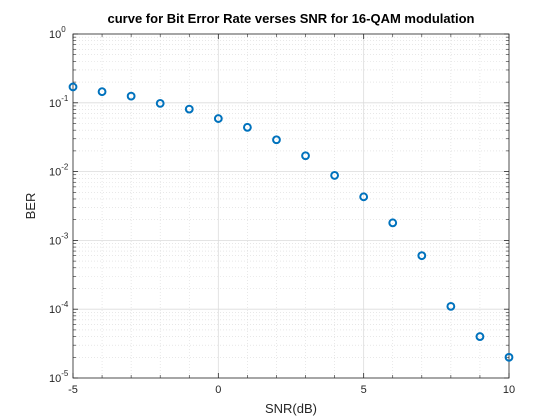 The width and height of the screenshot is (560, 420). Describe the element at coordinates (57, 33) in the screenshot. I see `y-tick-label: 10⁰` at that location.